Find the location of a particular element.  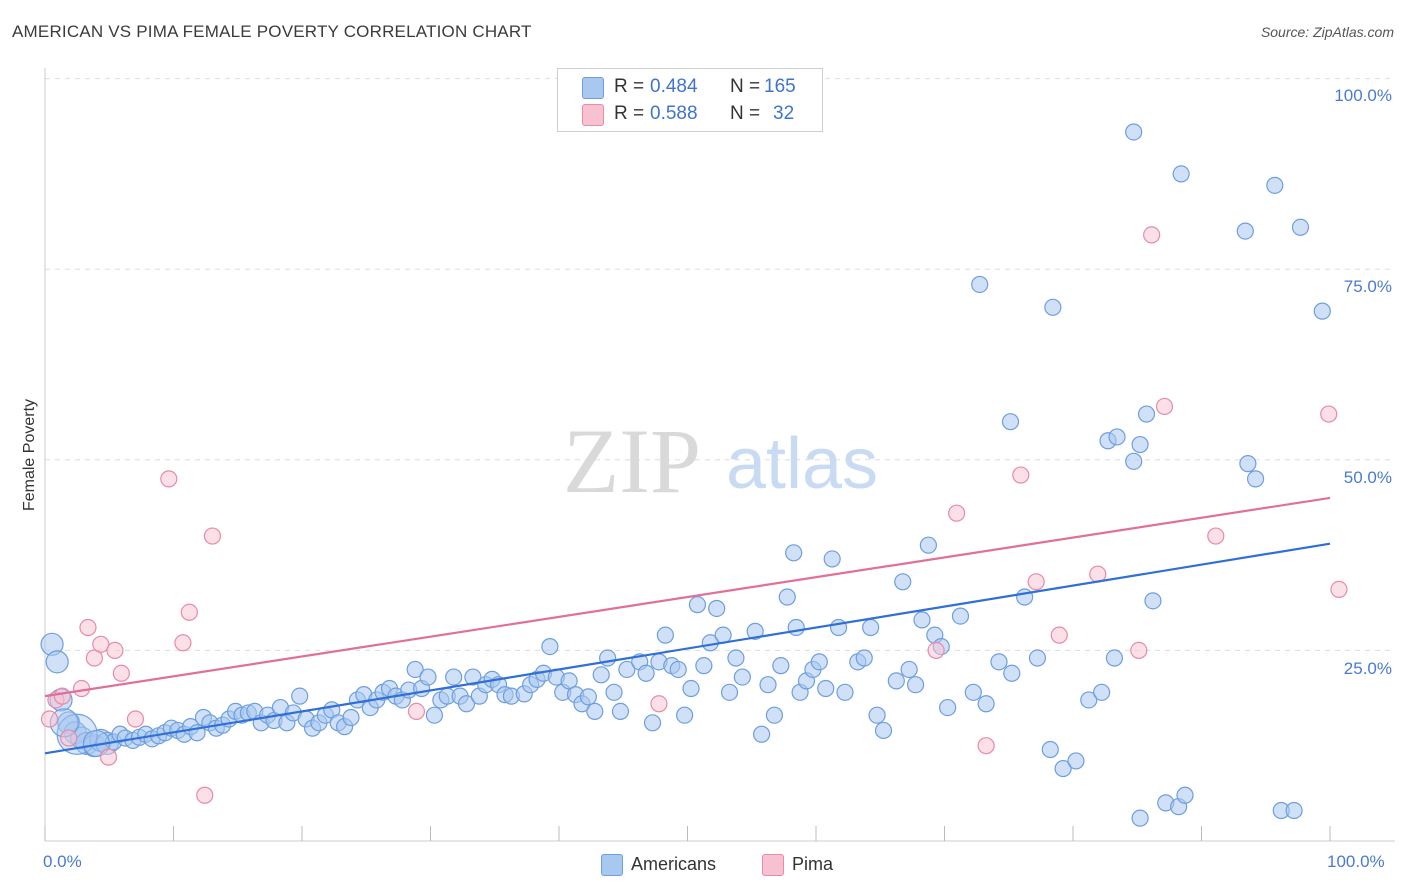

americans-n-value: 165 is located at coordinates (780, 86).